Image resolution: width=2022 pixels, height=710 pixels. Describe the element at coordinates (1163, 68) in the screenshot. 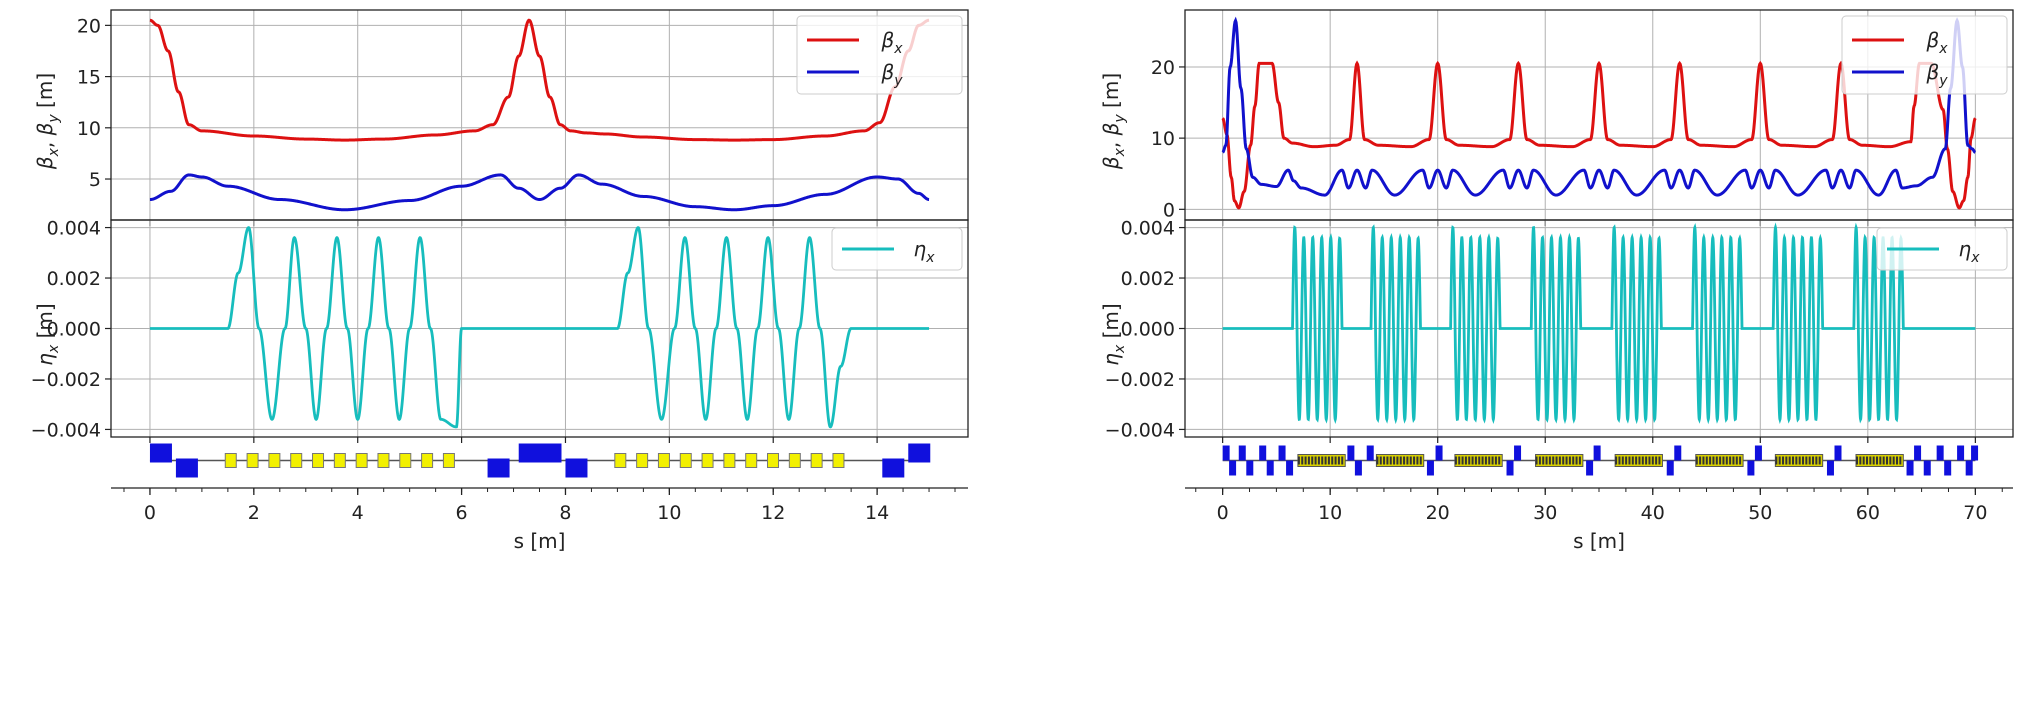

I see `y-tick-label: 20` at that location.